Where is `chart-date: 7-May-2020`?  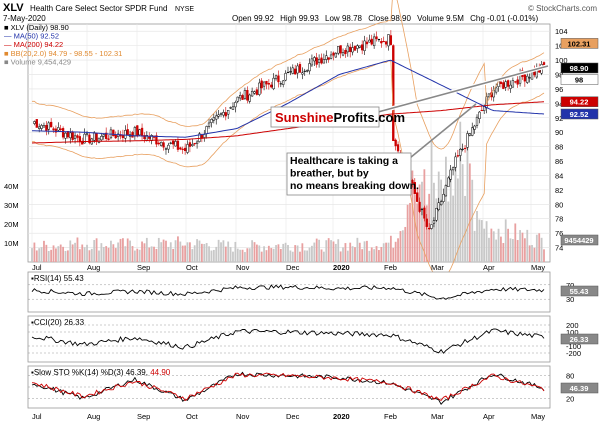
chart-date: 7-May-2020 is located at coordinates (24, 18).